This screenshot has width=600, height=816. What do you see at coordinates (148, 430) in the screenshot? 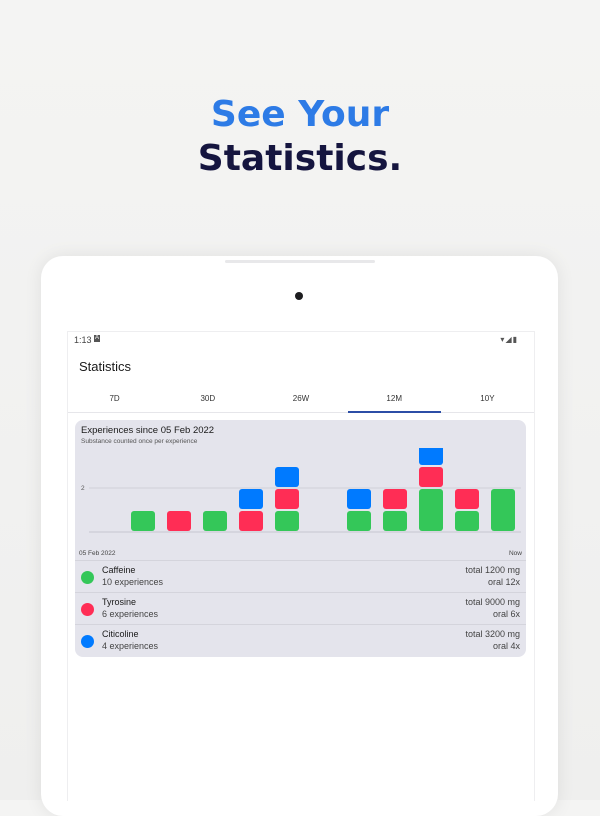
I see `card-title: Experiences since 05 Feb 2022` at bounding box center [148, 430].